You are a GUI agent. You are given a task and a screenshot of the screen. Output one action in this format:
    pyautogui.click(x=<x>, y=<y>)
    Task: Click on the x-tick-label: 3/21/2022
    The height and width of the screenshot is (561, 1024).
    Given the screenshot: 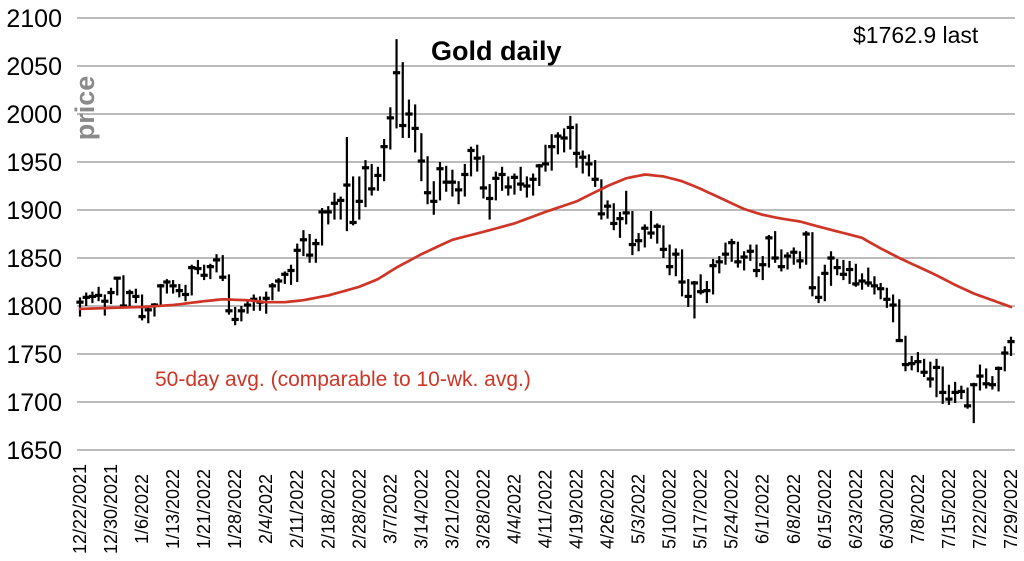 What is the action you would take?
    pyautogui.click(x=452, y=509)
    